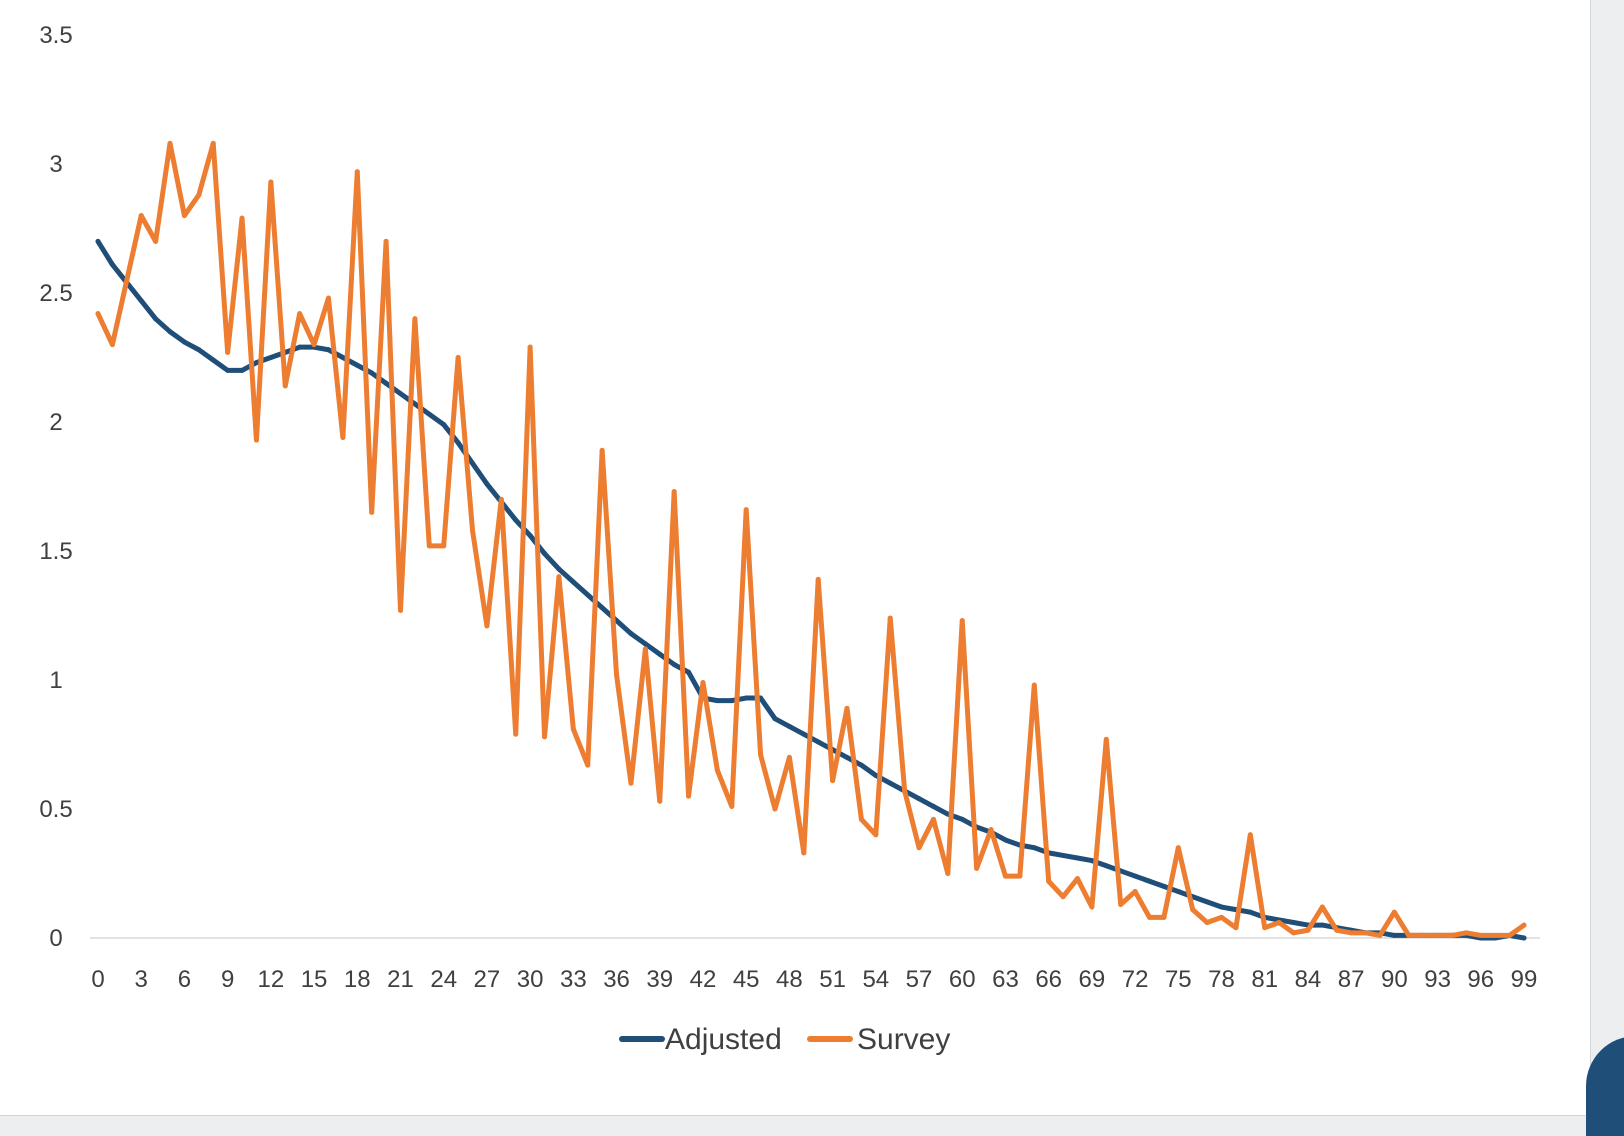  Describe the element at coordinates (1308, 979) in the screenshot. I see `x-tick-label: 84` at that location.